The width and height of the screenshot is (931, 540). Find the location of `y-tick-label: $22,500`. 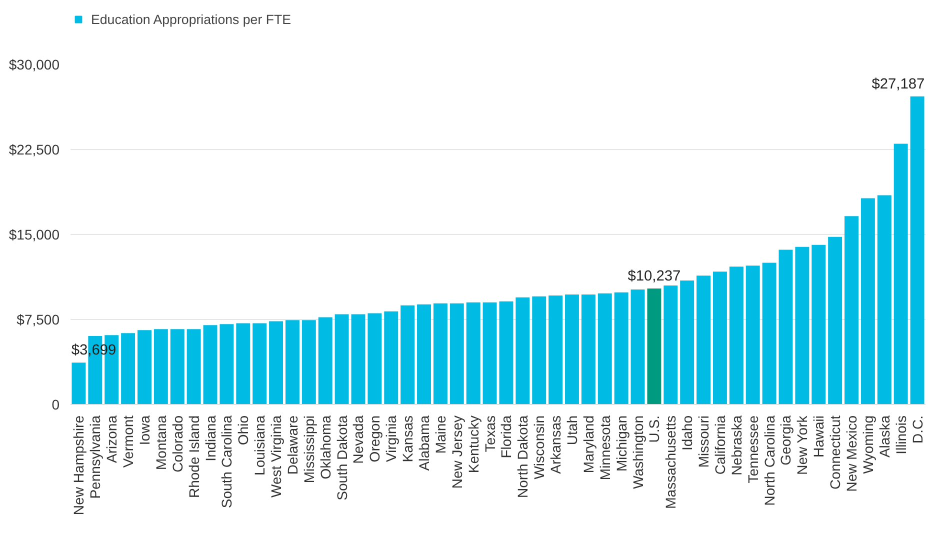

y-tick-label: $22,500 is located at coordinates (34, 150).